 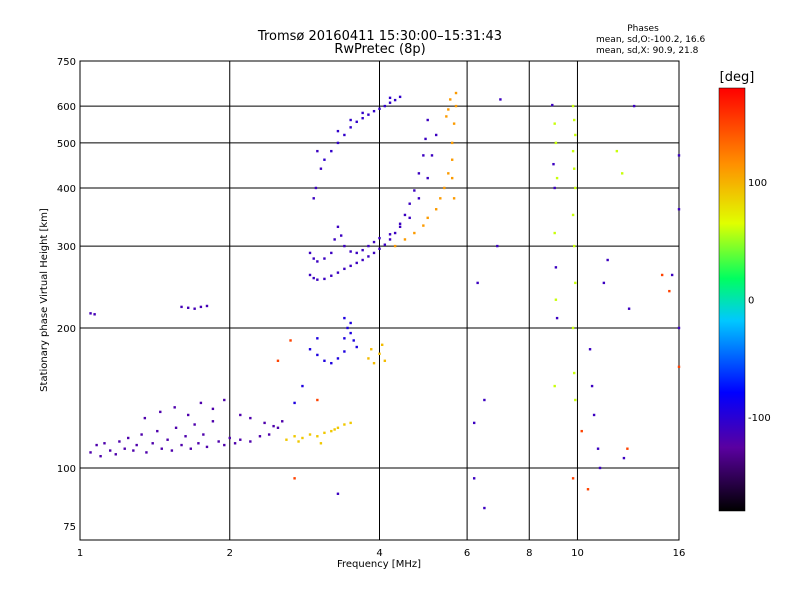 I want to click on colorbar-label: [deg], so click(x=737, y=77).